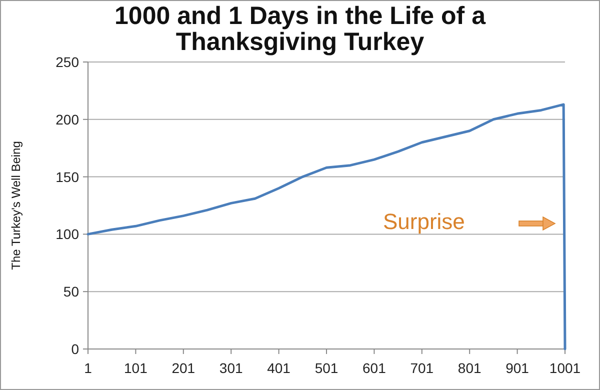 This screenshot has height=390, width=600. What do you see at coordinates (68, 119) in the screenshot?
I see `y-tick-label: 200` at bounding box center [68, 119].